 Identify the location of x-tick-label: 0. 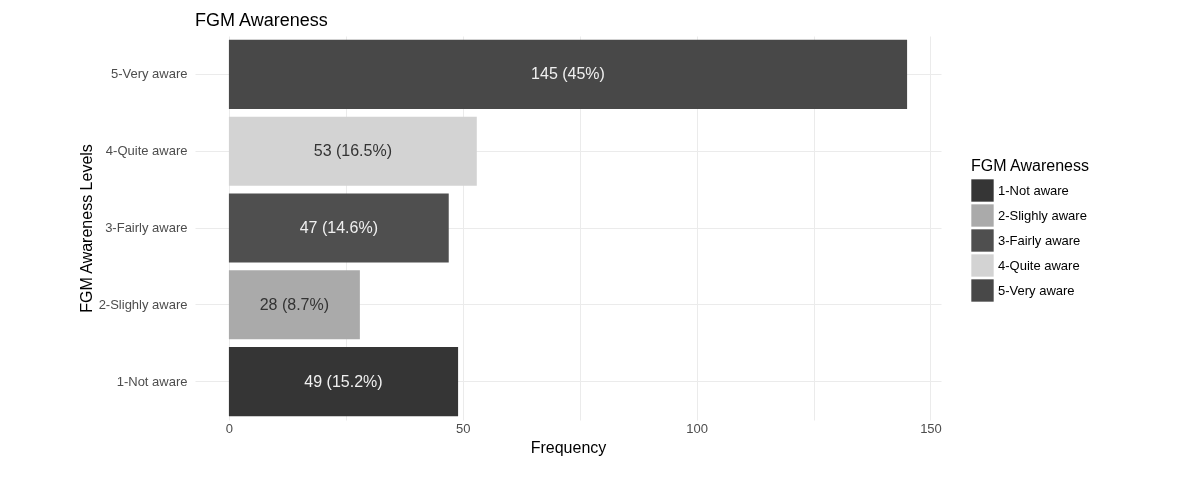
(229, 428).